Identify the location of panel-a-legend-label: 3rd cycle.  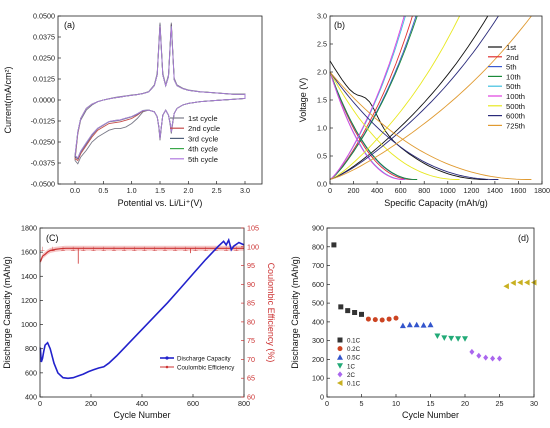
(203, 138).